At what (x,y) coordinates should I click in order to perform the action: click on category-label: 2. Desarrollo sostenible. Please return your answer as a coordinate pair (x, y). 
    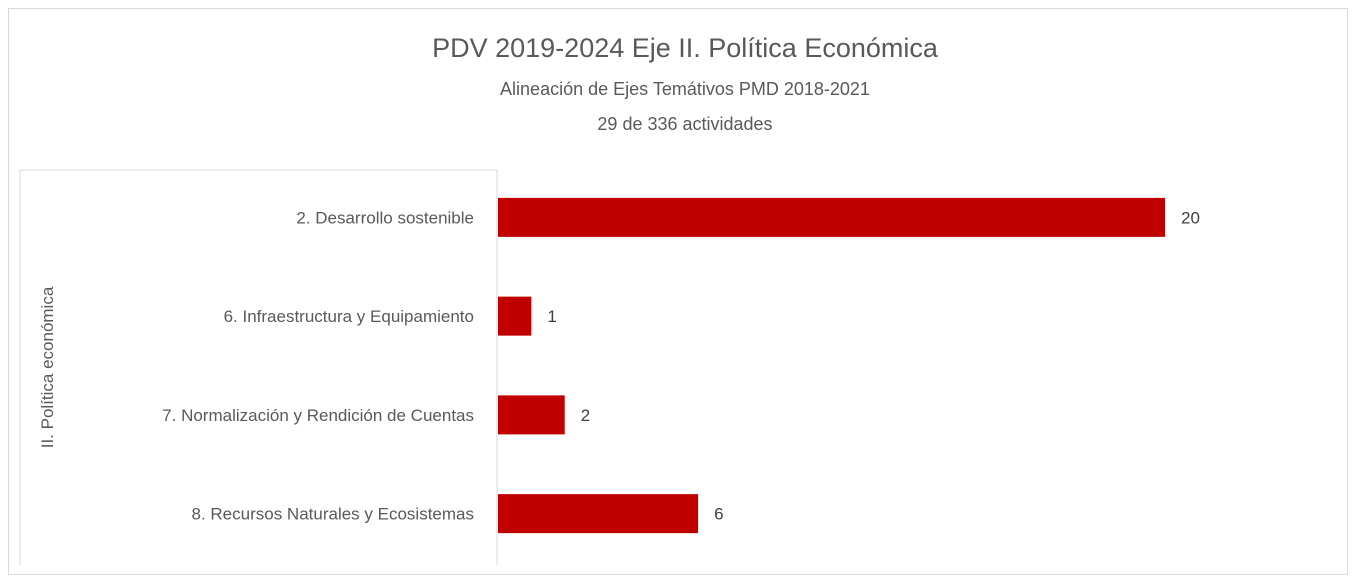
    Looking at the image, I should click on (385, 217).